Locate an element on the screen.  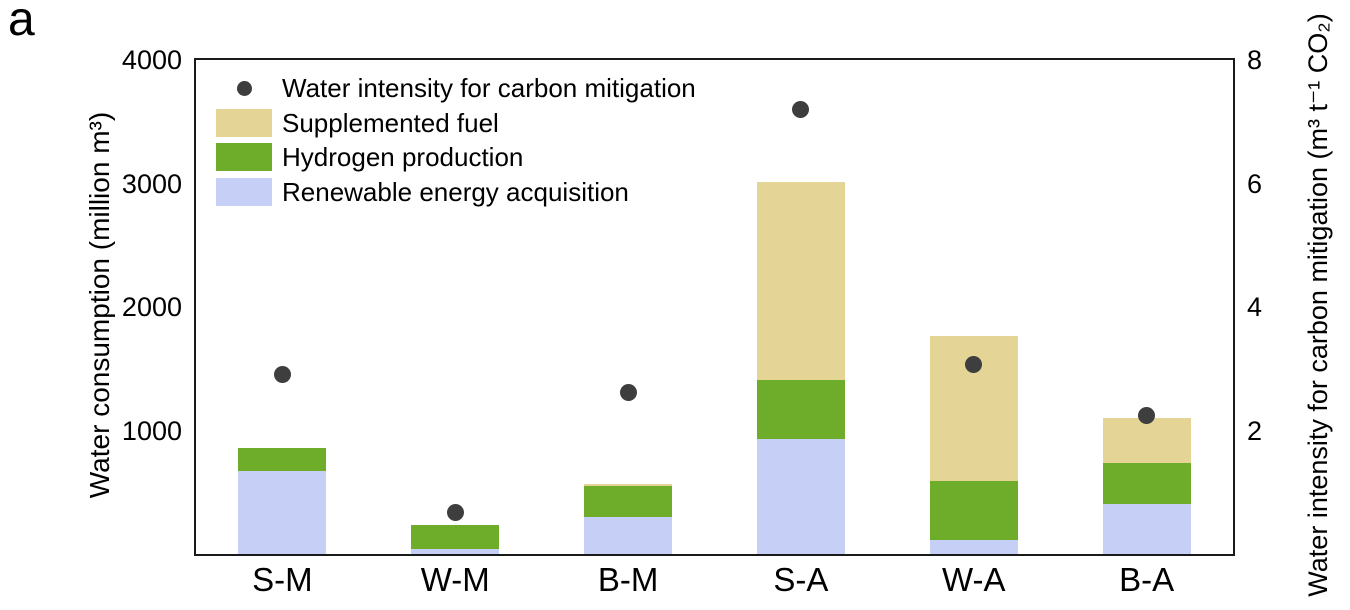
legend-item: Water intensity for carbon mitigation is located at coordinates (456, 88).